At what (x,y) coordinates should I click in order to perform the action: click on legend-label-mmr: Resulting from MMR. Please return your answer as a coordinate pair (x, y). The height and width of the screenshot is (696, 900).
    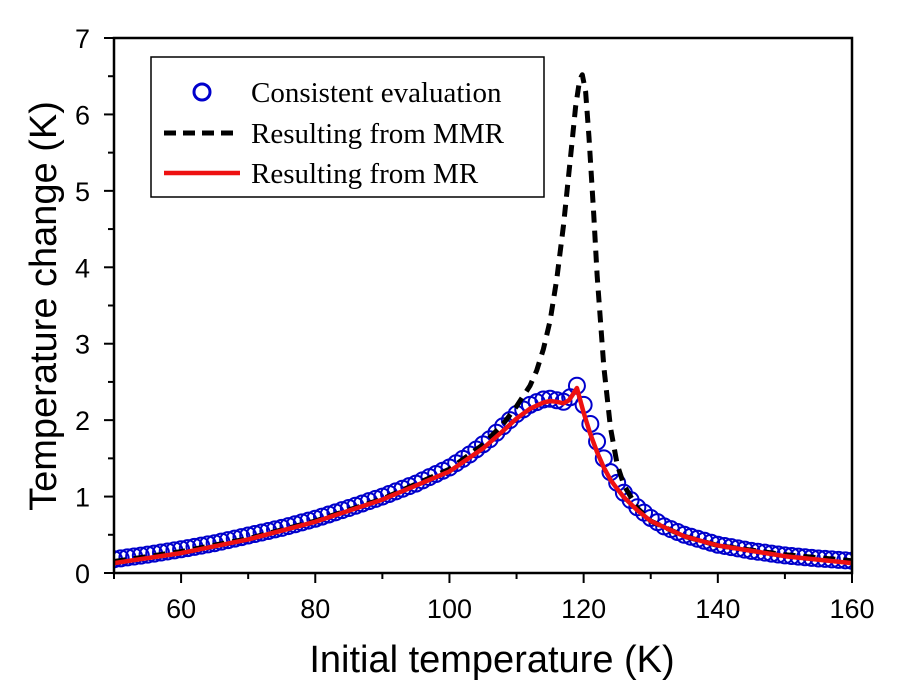
    Looking at the image, I should click on (378, 134).